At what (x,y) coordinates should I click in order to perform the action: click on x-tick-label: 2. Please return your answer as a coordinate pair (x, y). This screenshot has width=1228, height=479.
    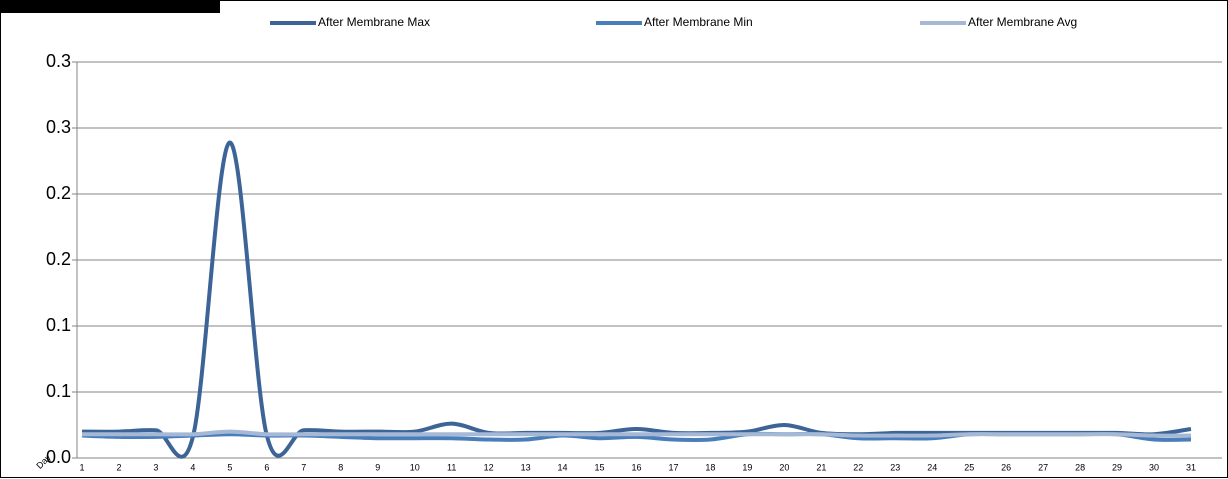
    Looking at the image, I should click on (118, 467).